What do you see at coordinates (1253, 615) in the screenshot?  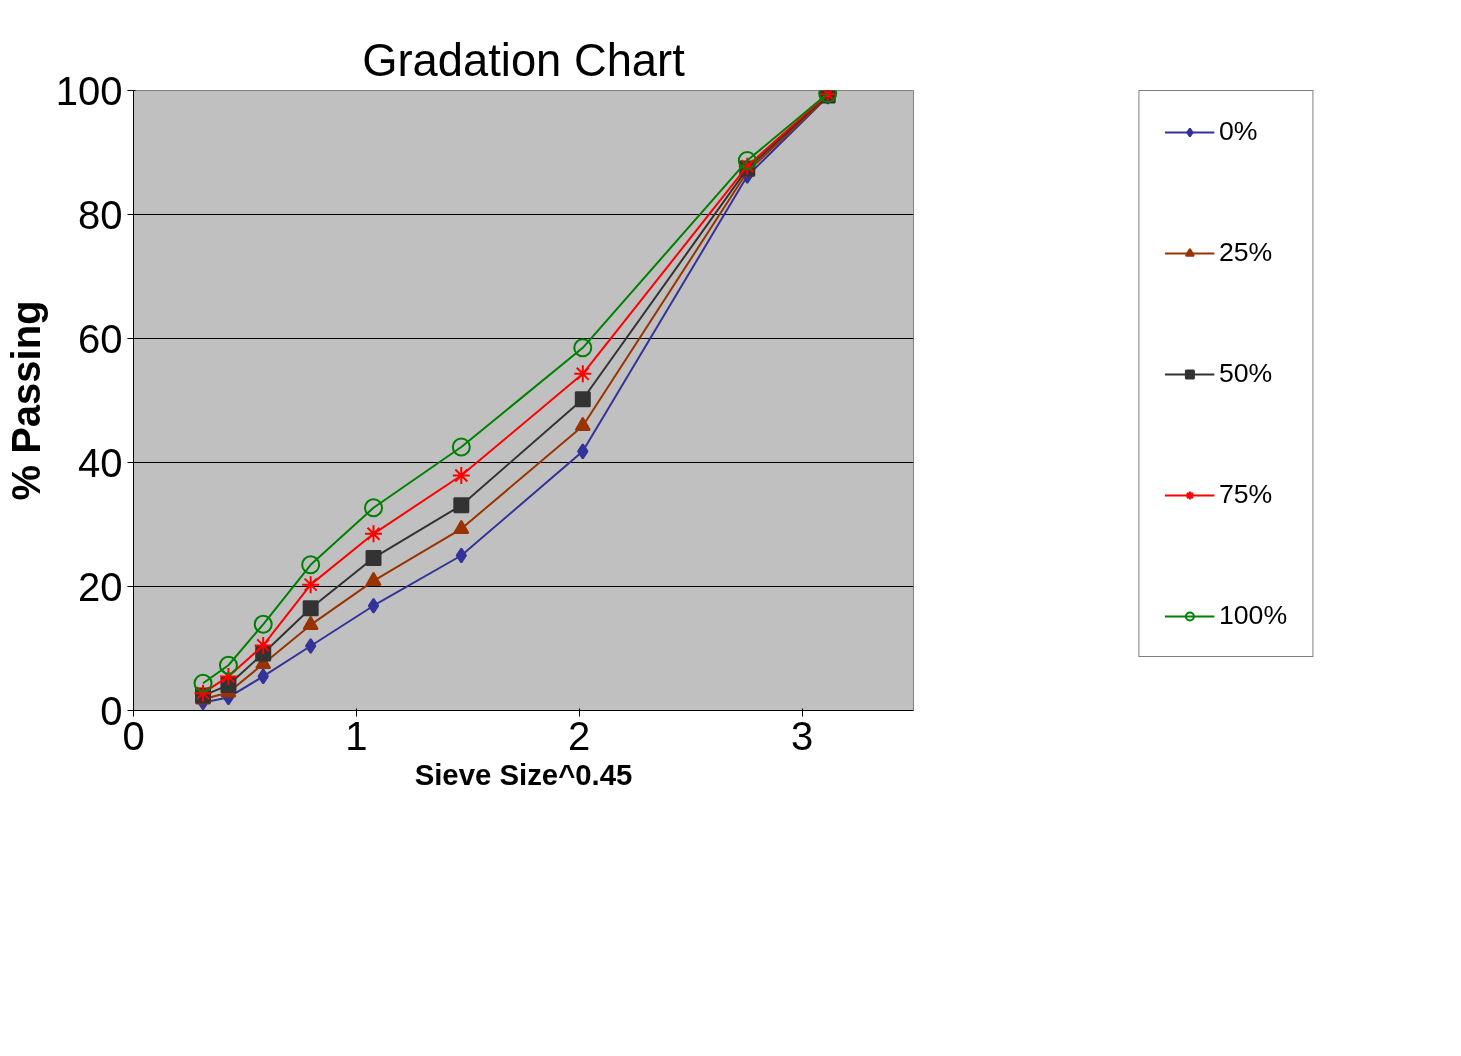 I see `legend-label: 100%` at bounding box center [1253, 615].